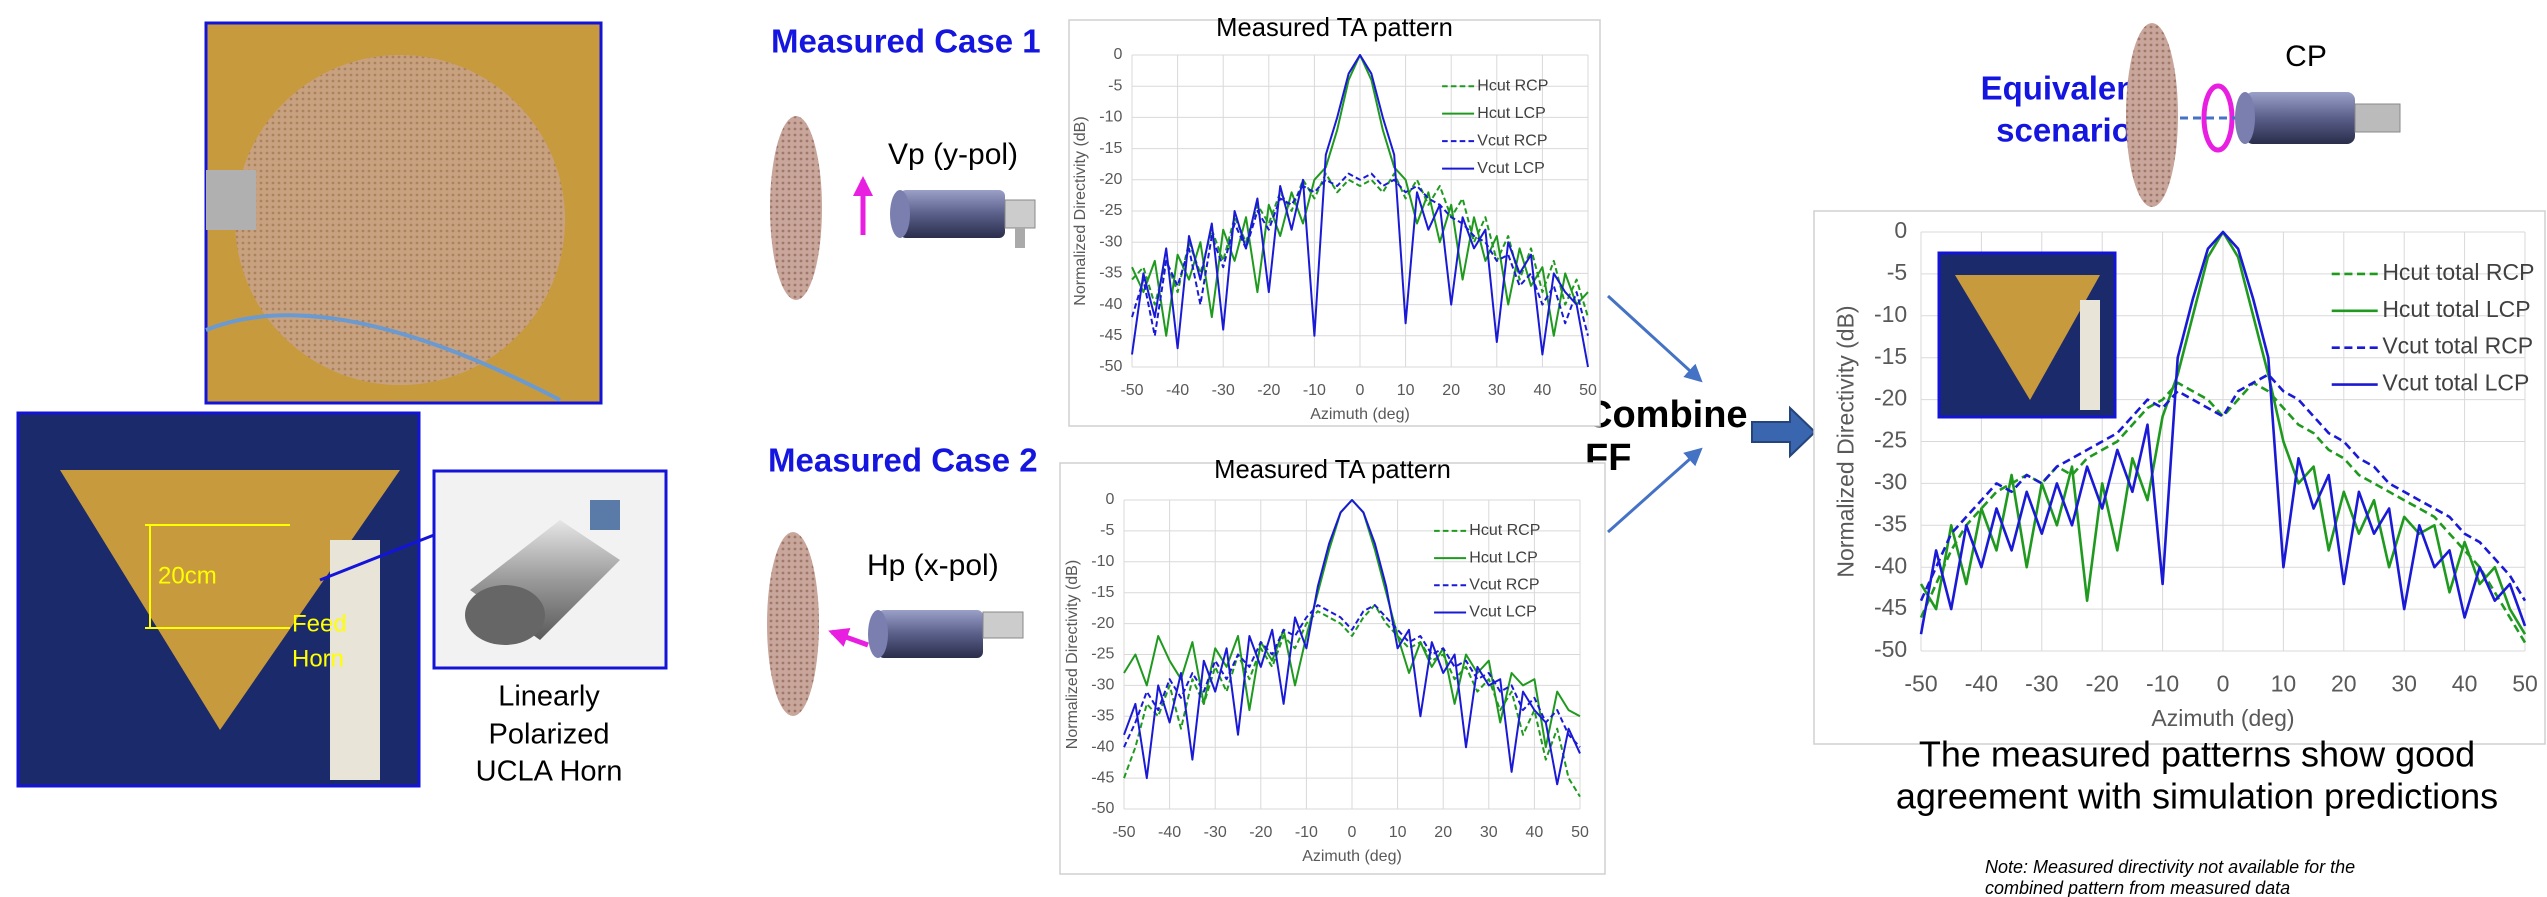  I want to click on pol-label: CP, so click(2306, 56).